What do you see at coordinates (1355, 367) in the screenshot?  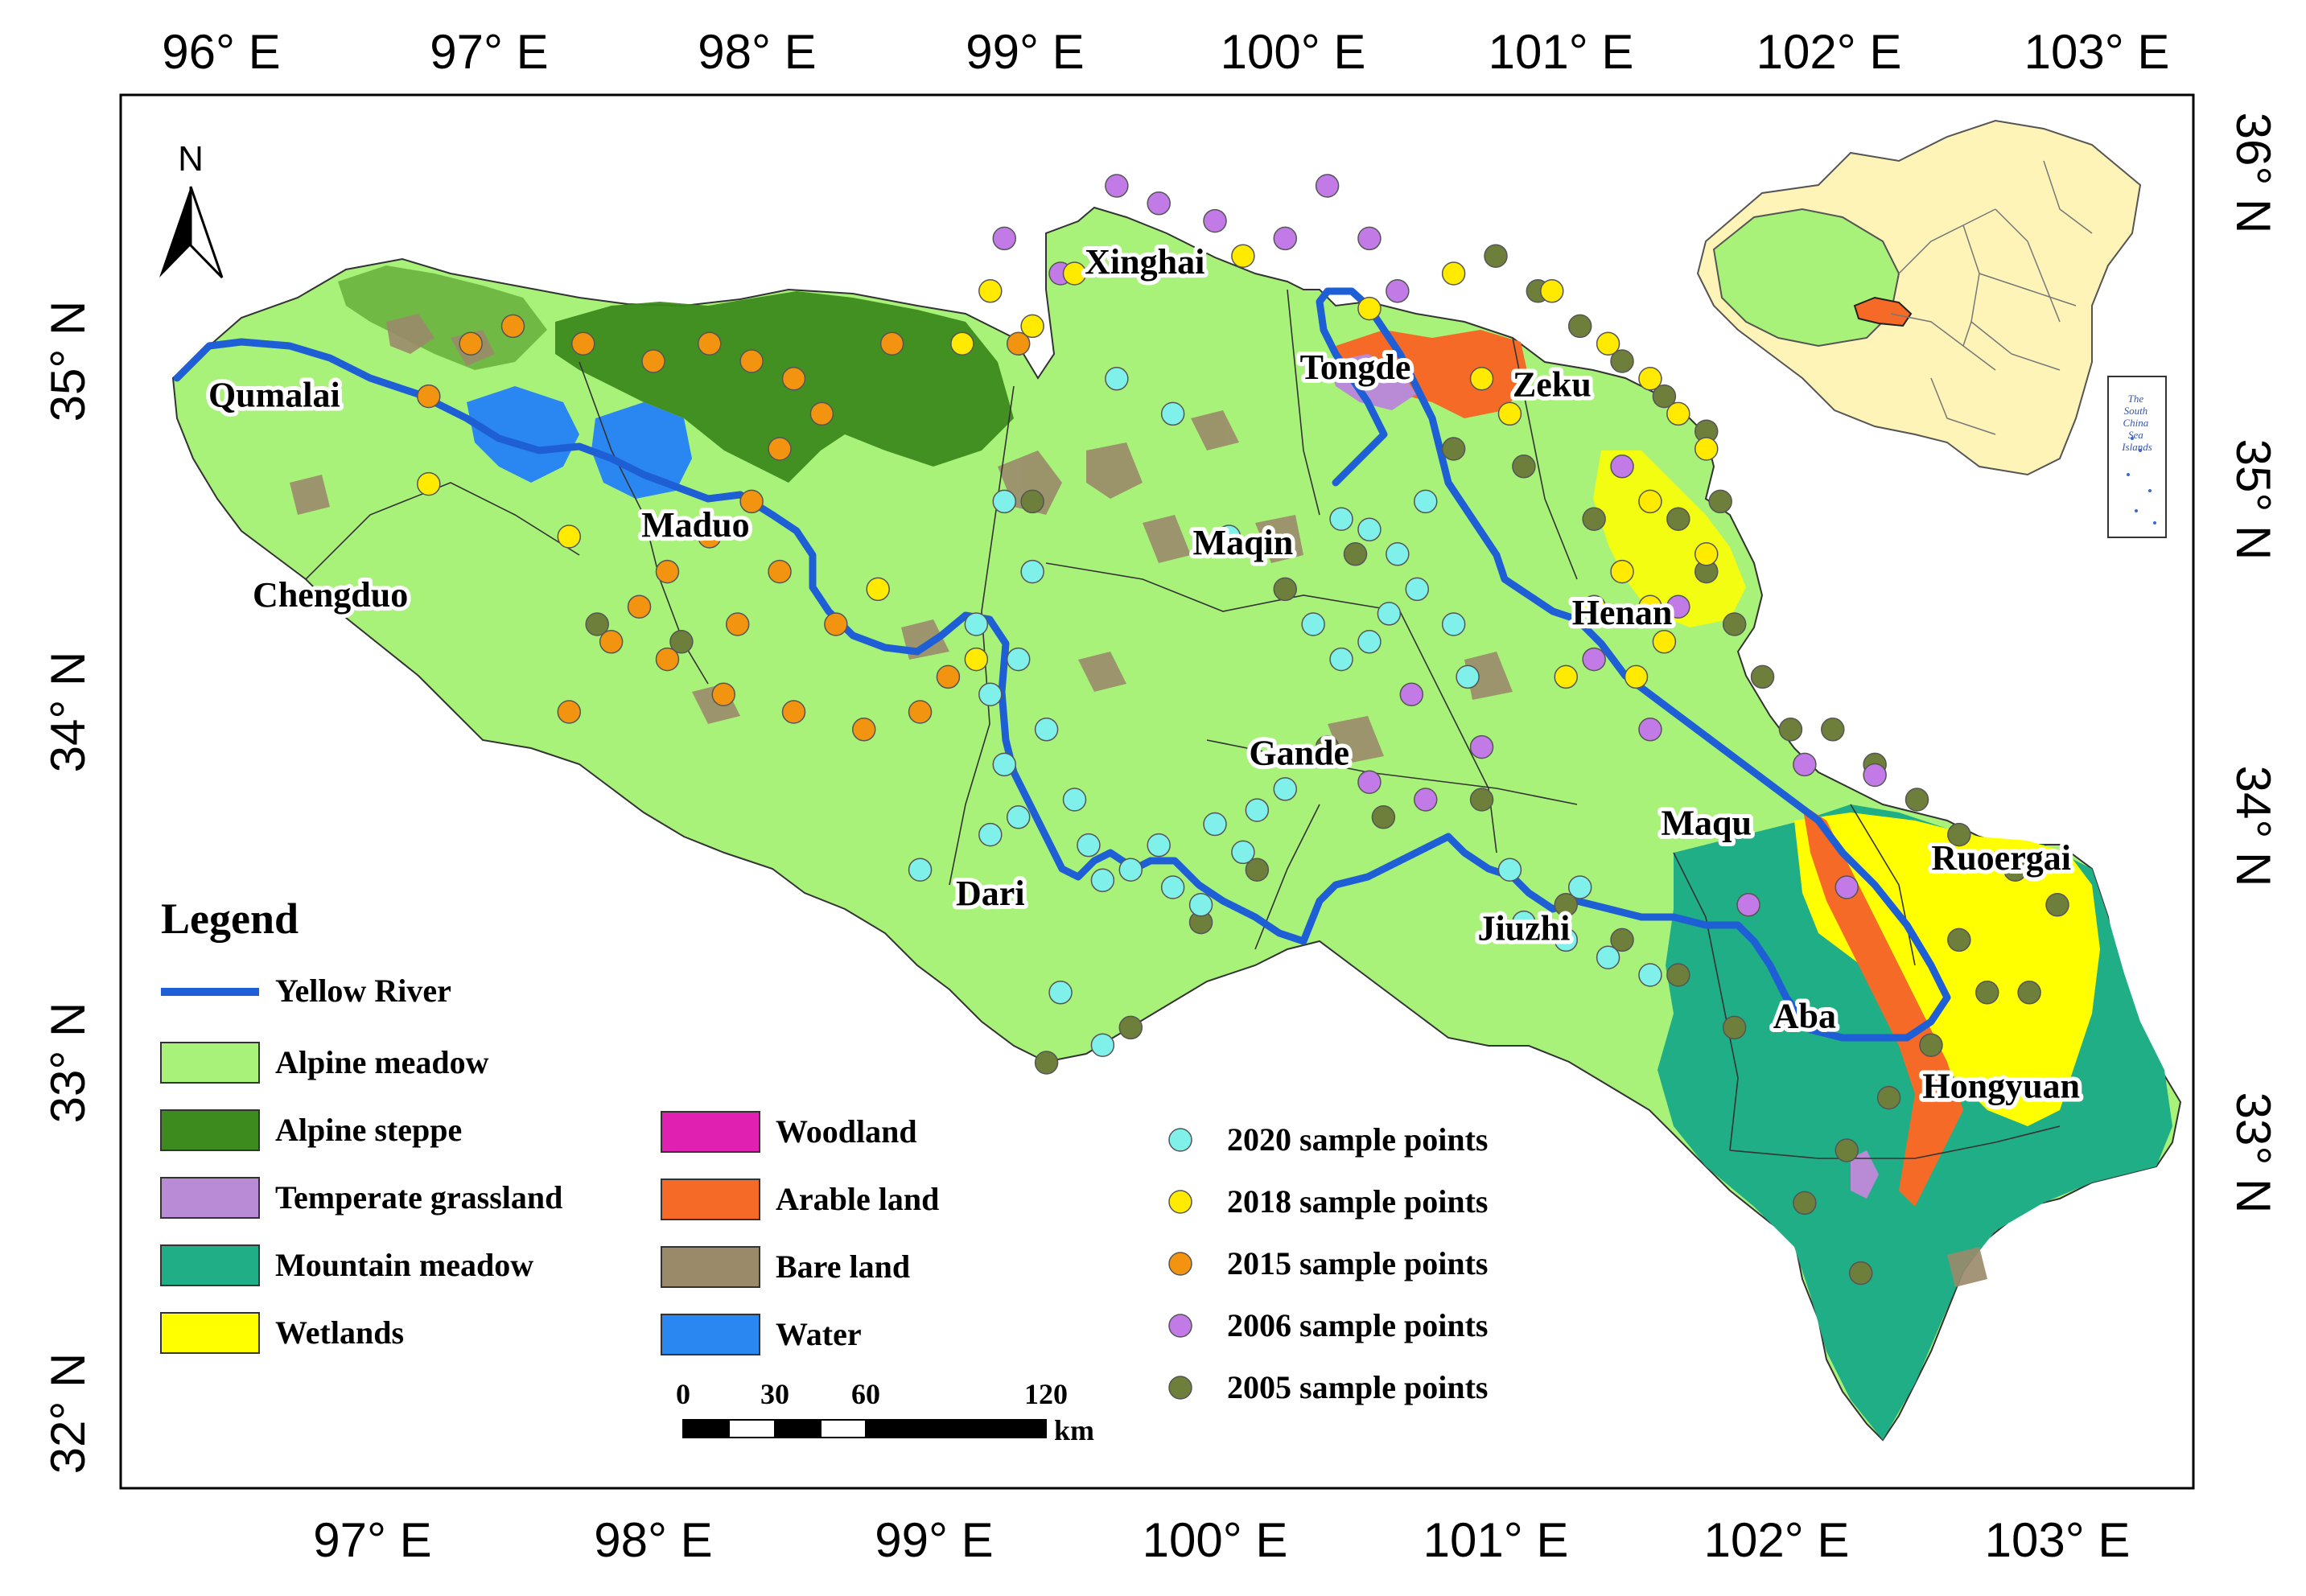 I see `county-label-tongde: Tongde` at bounding box center [1355, 367].